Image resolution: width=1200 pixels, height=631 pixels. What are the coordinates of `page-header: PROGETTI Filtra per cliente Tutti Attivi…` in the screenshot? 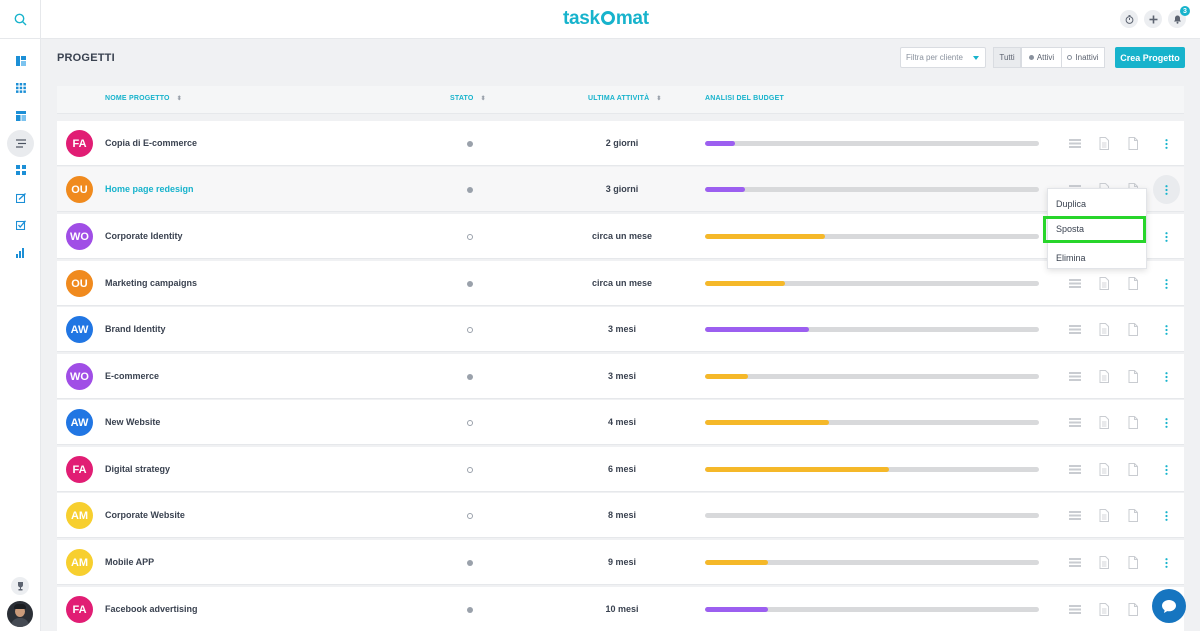 It's located at (620, 57).